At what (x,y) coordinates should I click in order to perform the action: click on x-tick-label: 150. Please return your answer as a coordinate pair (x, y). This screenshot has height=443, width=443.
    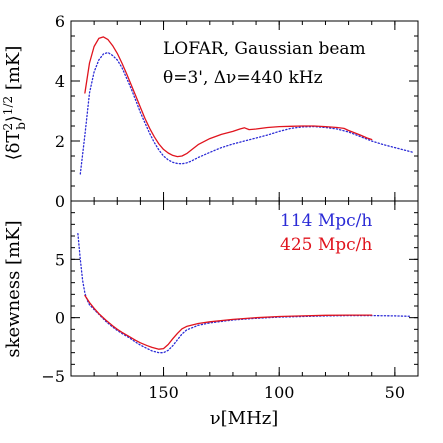
    Looking at the image, I should click on (163, 392).